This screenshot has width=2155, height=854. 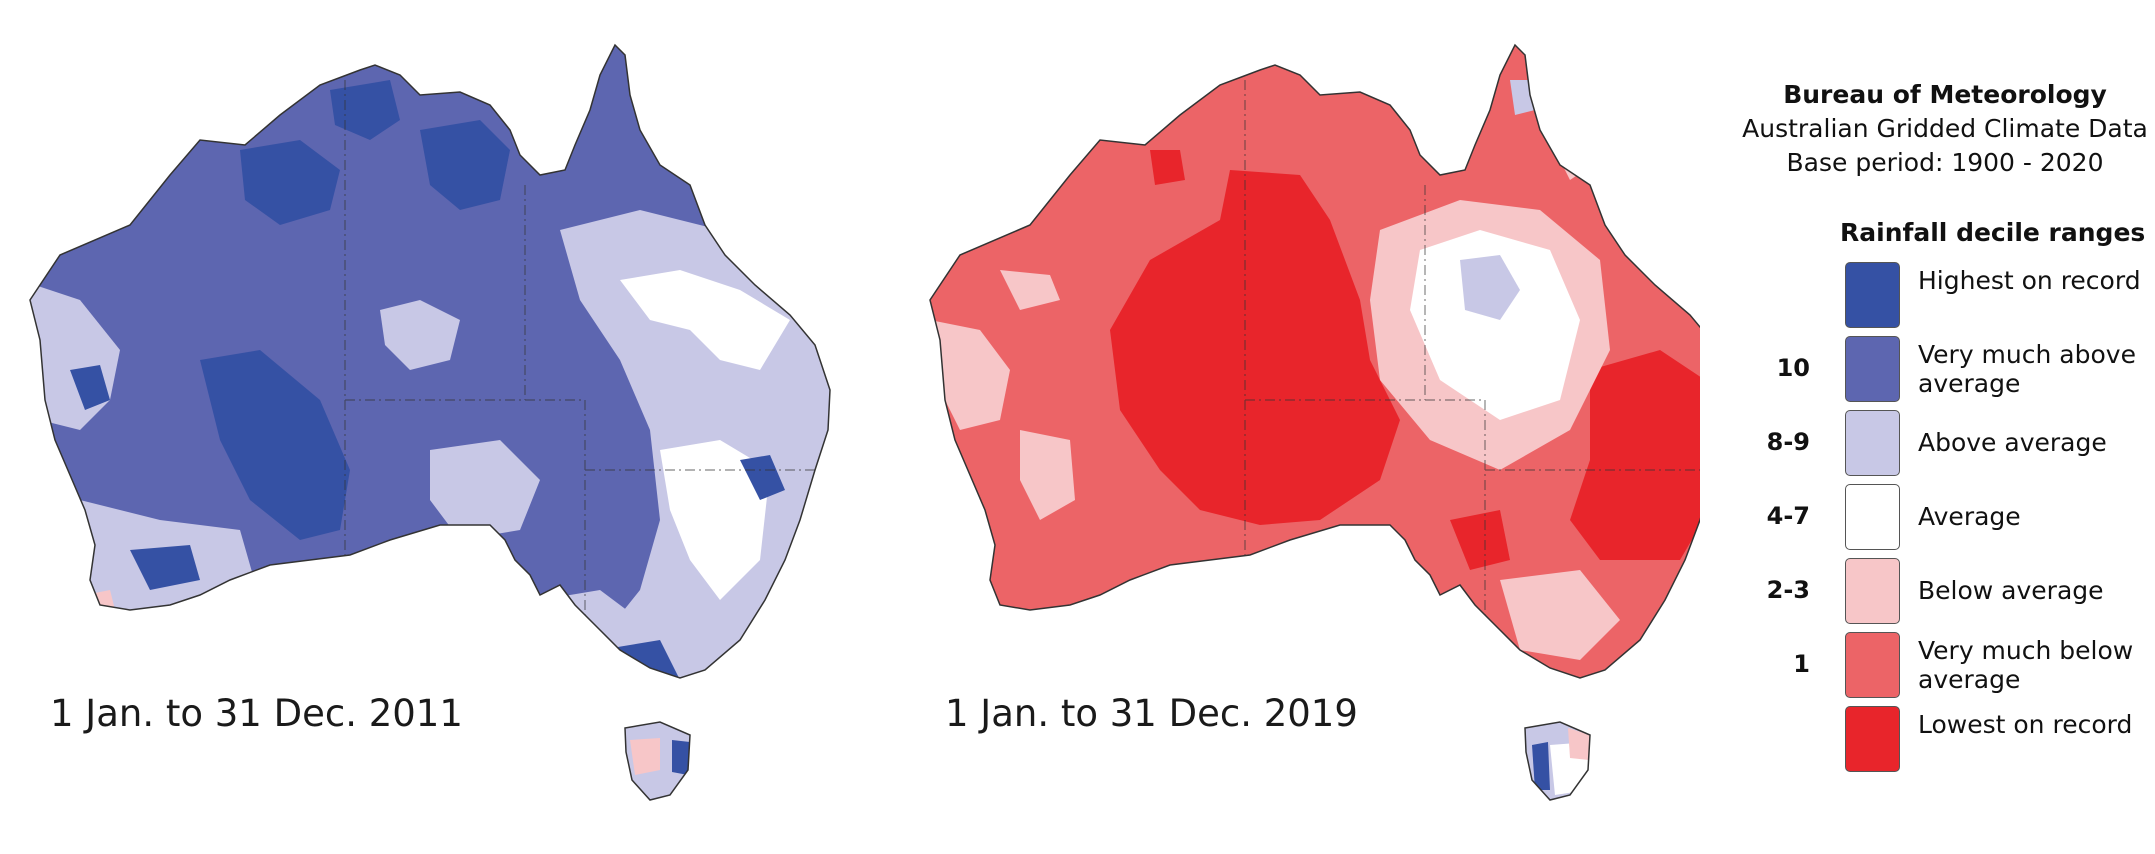 I want to click on source-dataset: Australian Gridded Climate Data, so click(x=1945, y=128).